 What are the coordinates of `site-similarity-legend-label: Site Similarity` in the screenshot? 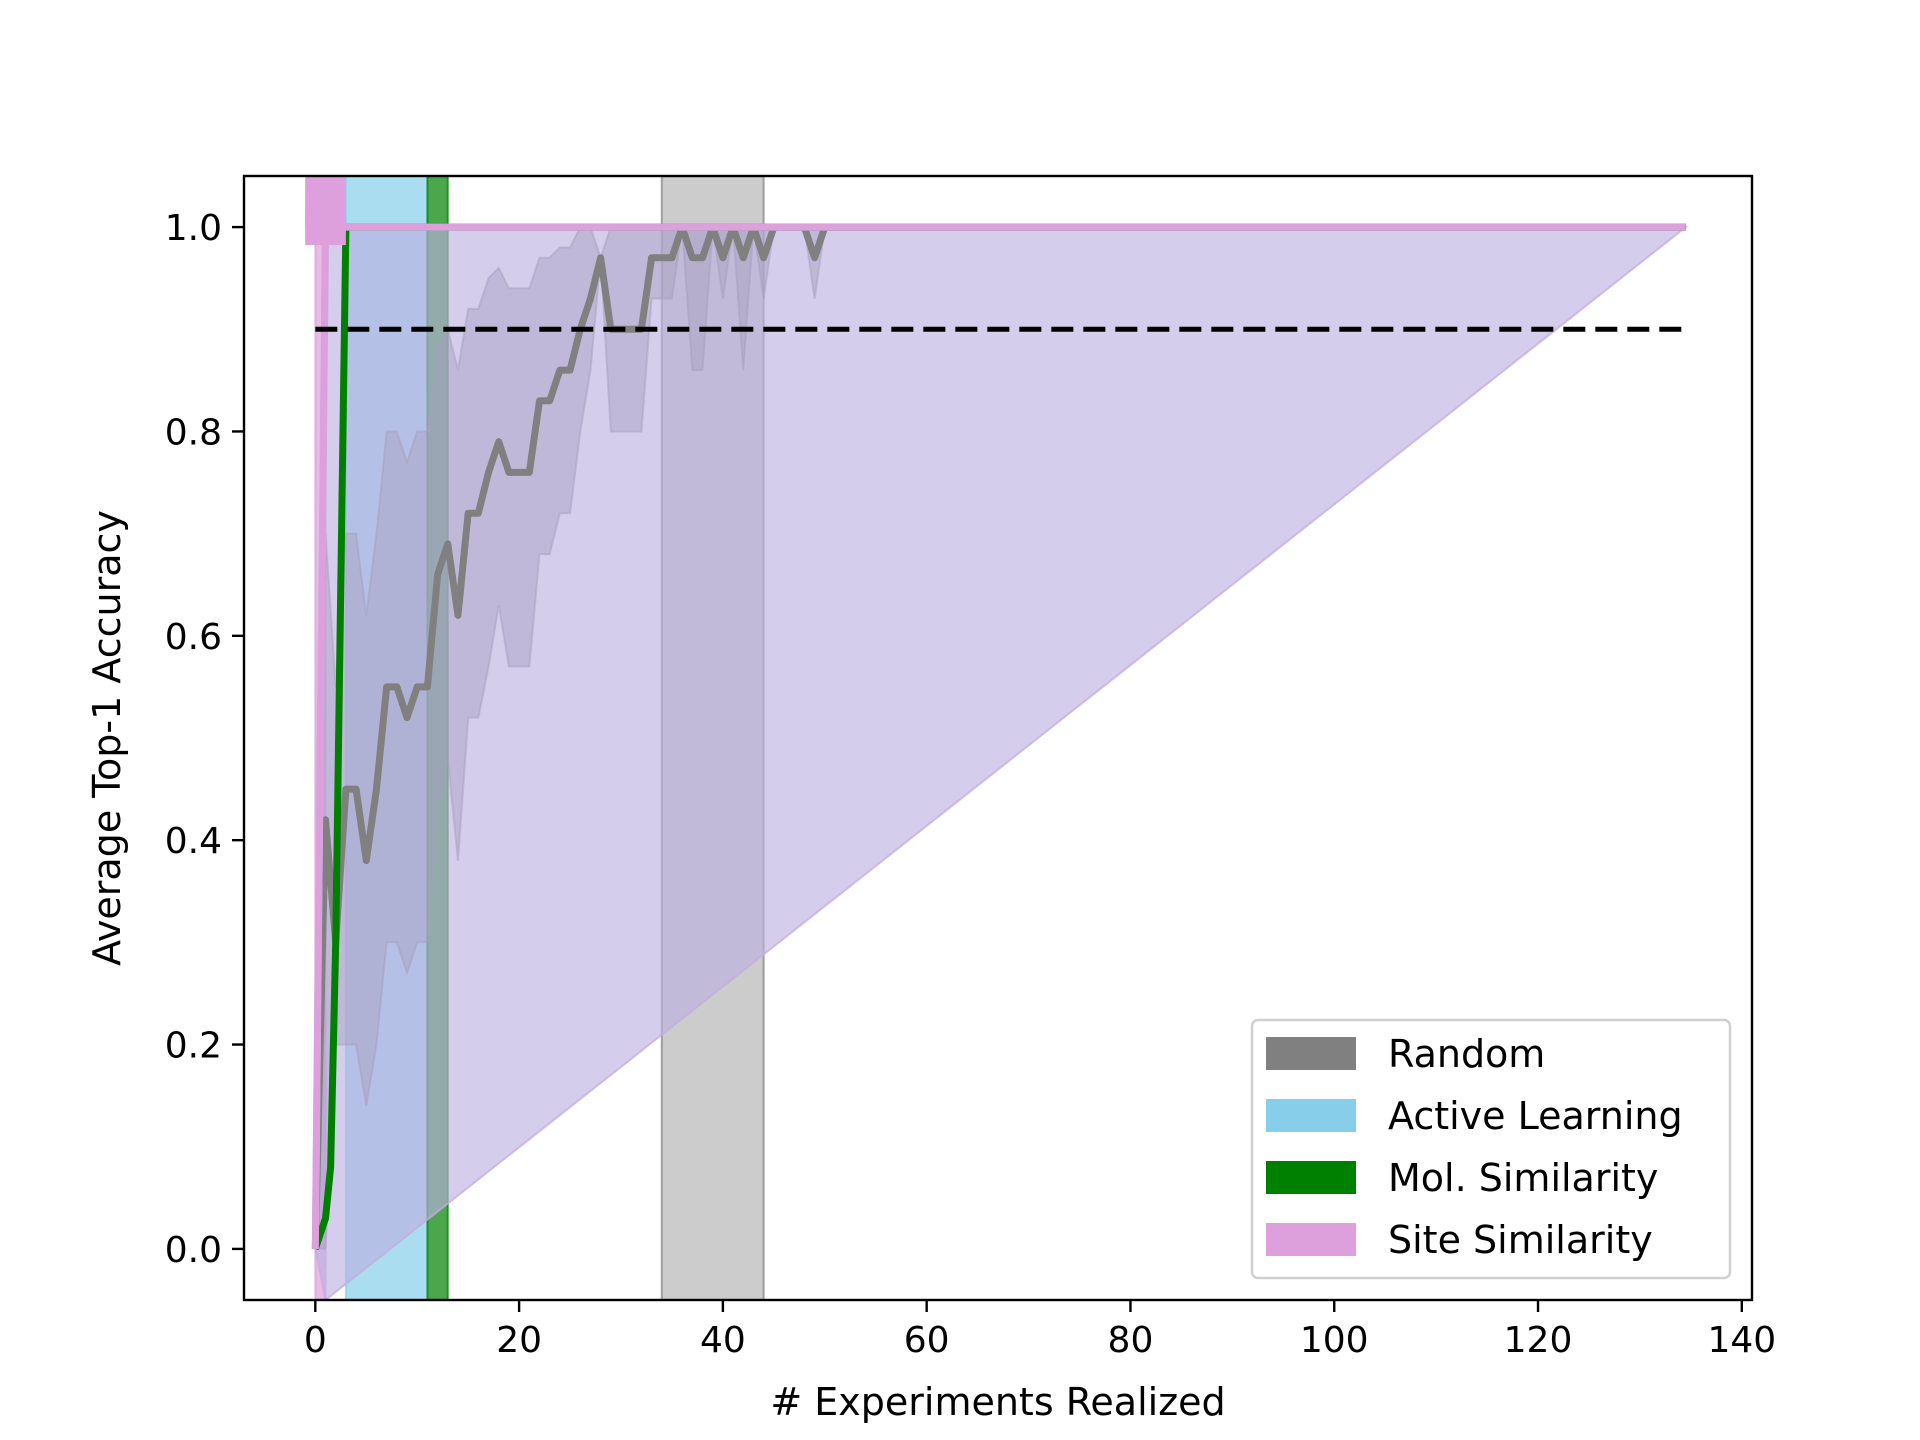 It's located at (1520, 1240).